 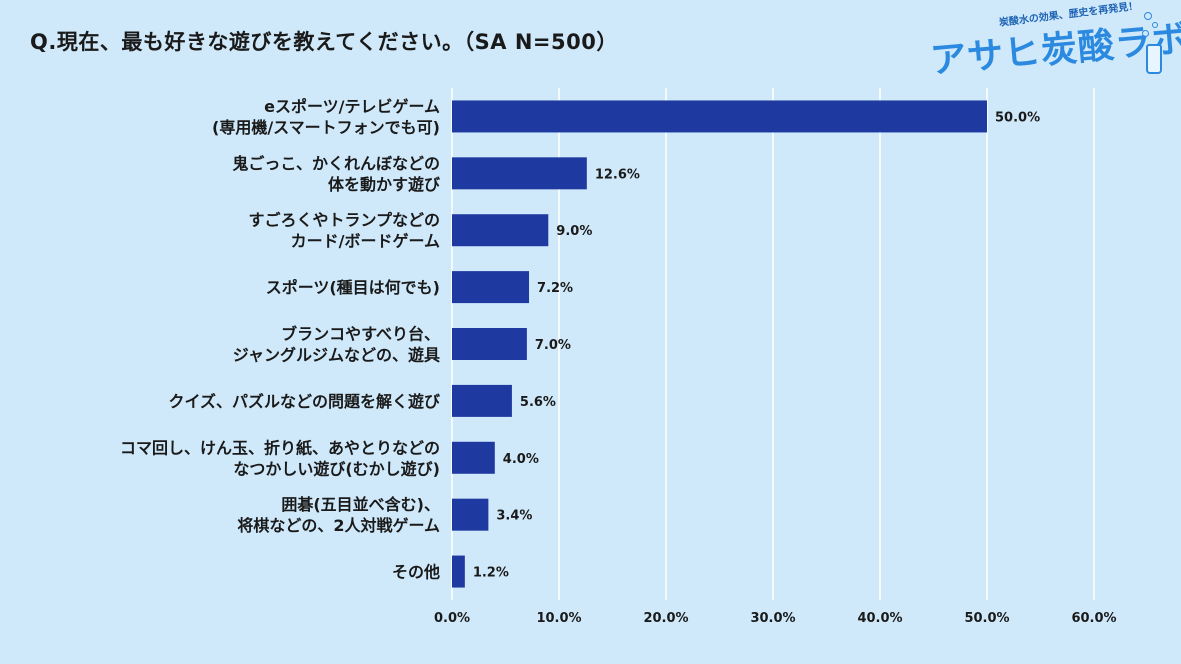 What do you see at coordinates (538, 402) in the screenshot?
I see `value-label: 5.6%` at bounding box center [538, 402].